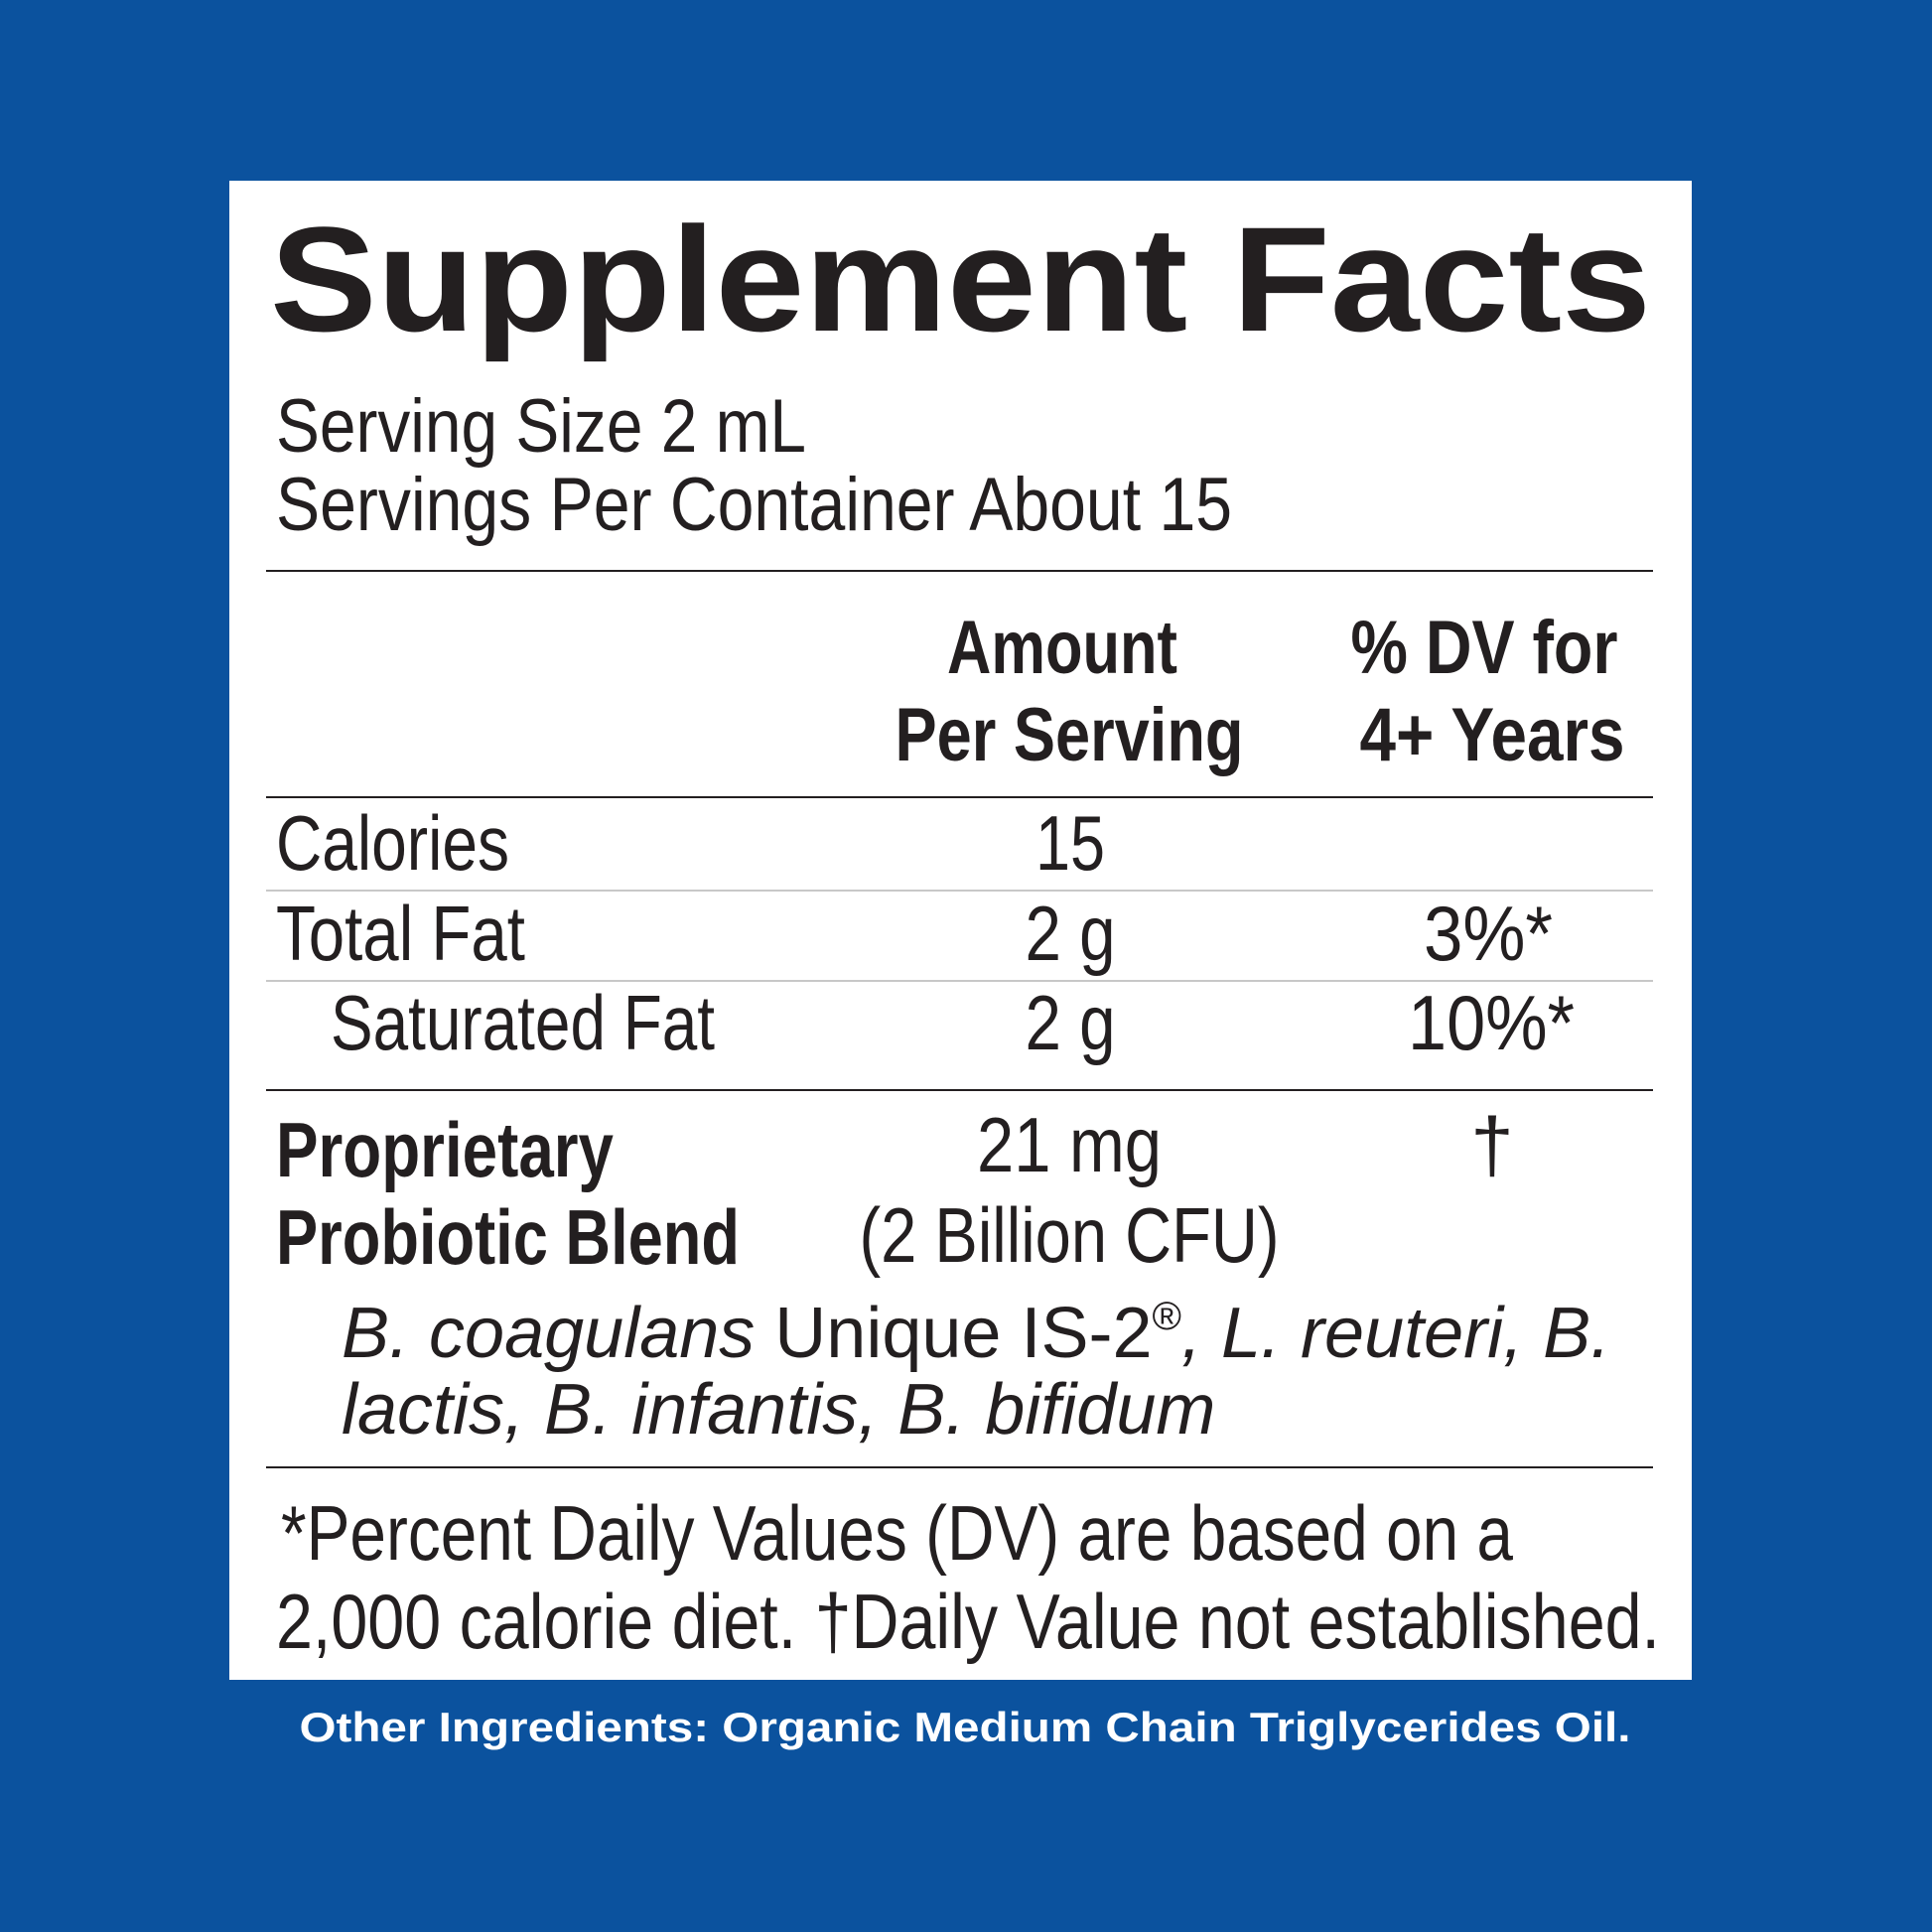  Describe the element at coordinates (508, 1237) in the screenshot. I see `blend-name: Probiotic Blend` at that location.